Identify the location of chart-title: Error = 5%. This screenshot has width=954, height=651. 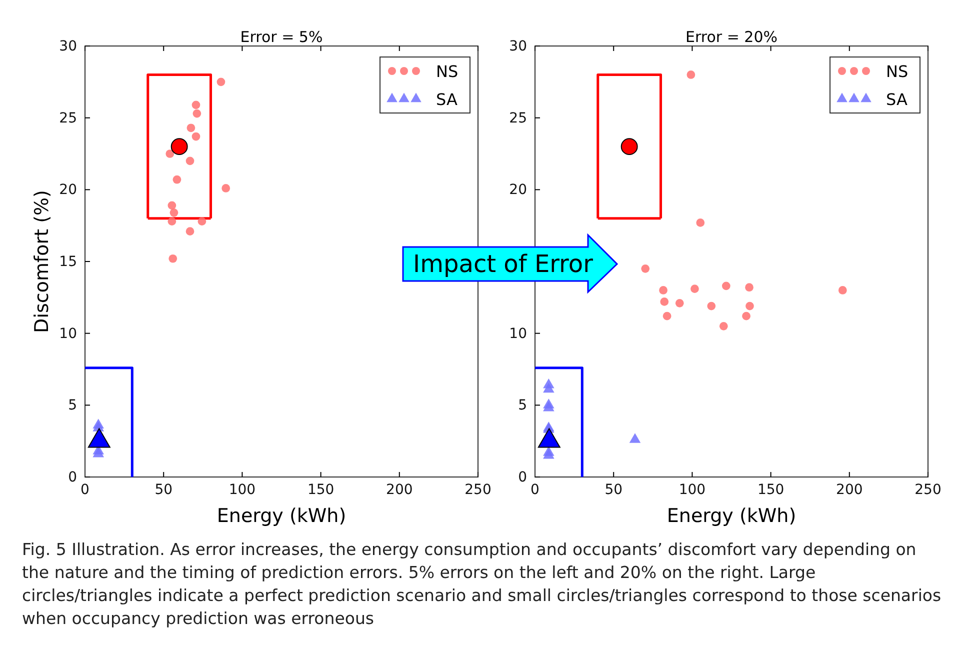
(281, 37).